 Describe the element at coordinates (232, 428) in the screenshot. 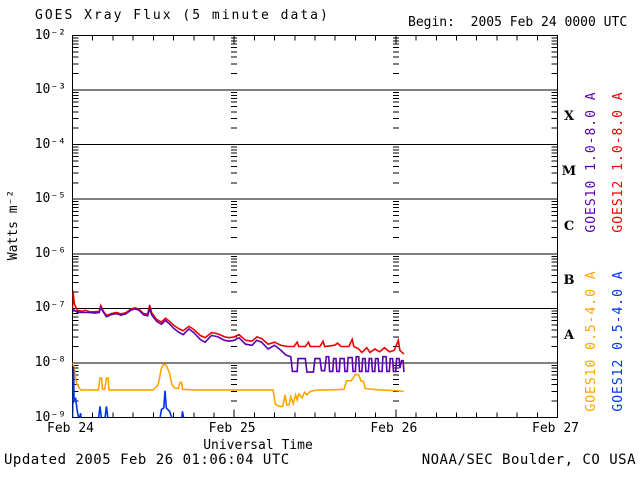

I see `x-tick-label: Feb 25` at that location.